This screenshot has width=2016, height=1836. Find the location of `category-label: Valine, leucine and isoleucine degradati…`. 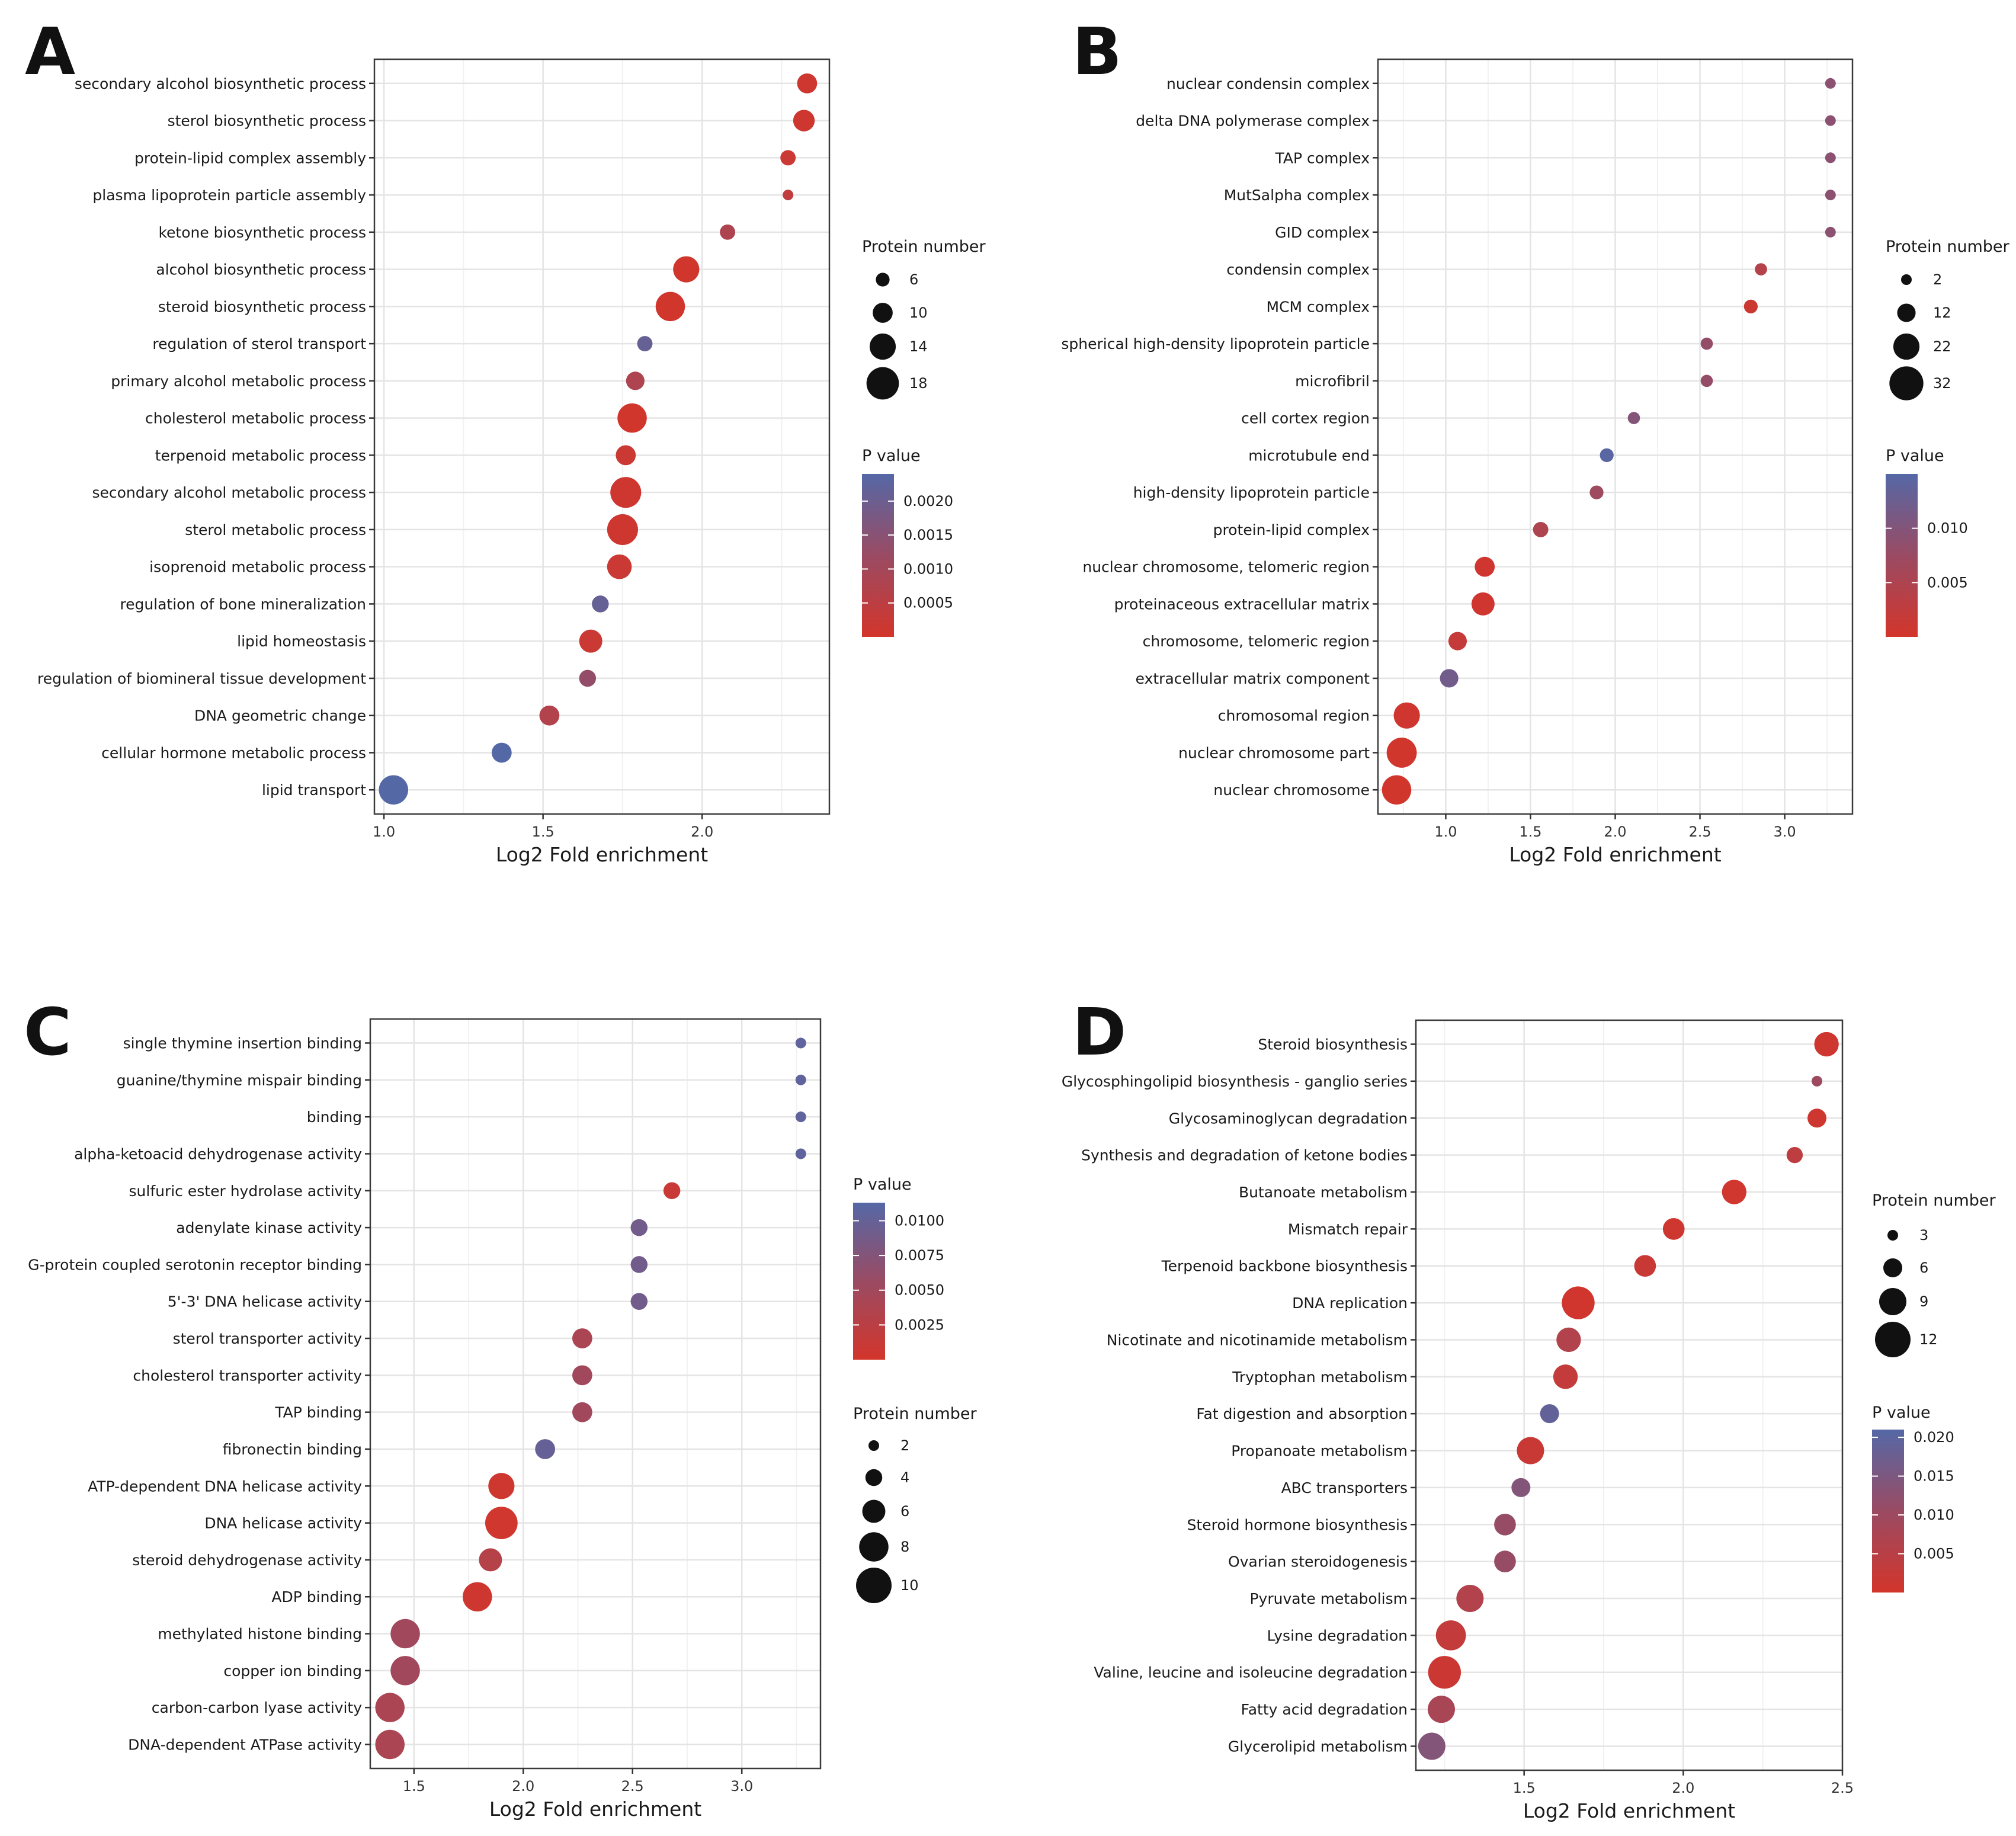

category-label: Valine, leucine and isoleucine degradati… is located at coordinates (1251, 1673).